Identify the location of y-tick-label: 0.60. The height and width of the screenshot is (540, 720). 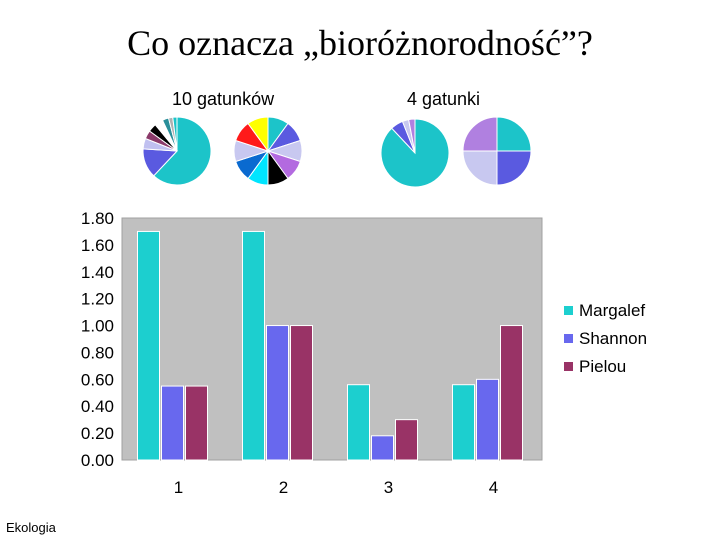
(97, 379).